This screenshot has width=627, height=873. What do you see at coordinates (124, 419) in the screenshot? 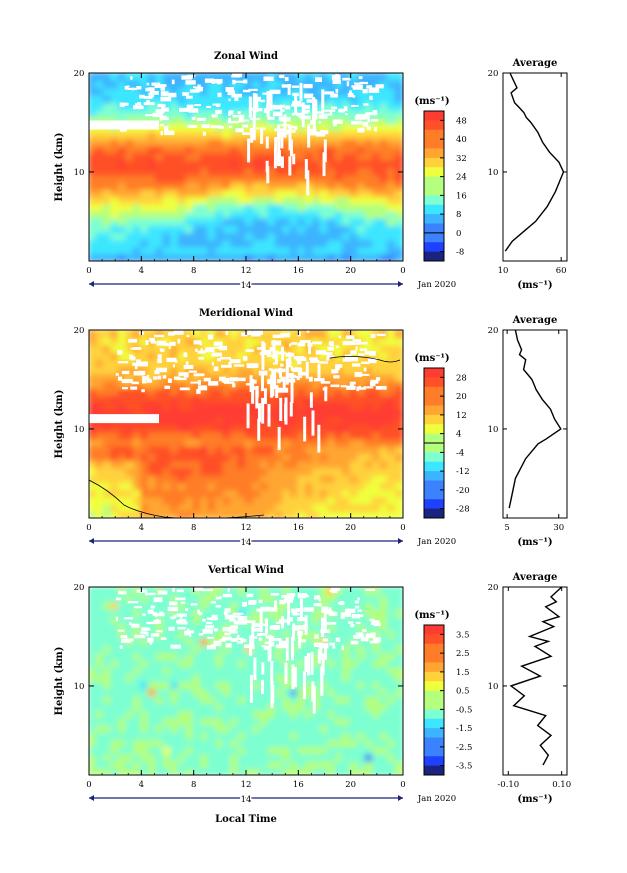
I see `gap-band` at bounding box center [124, 419].